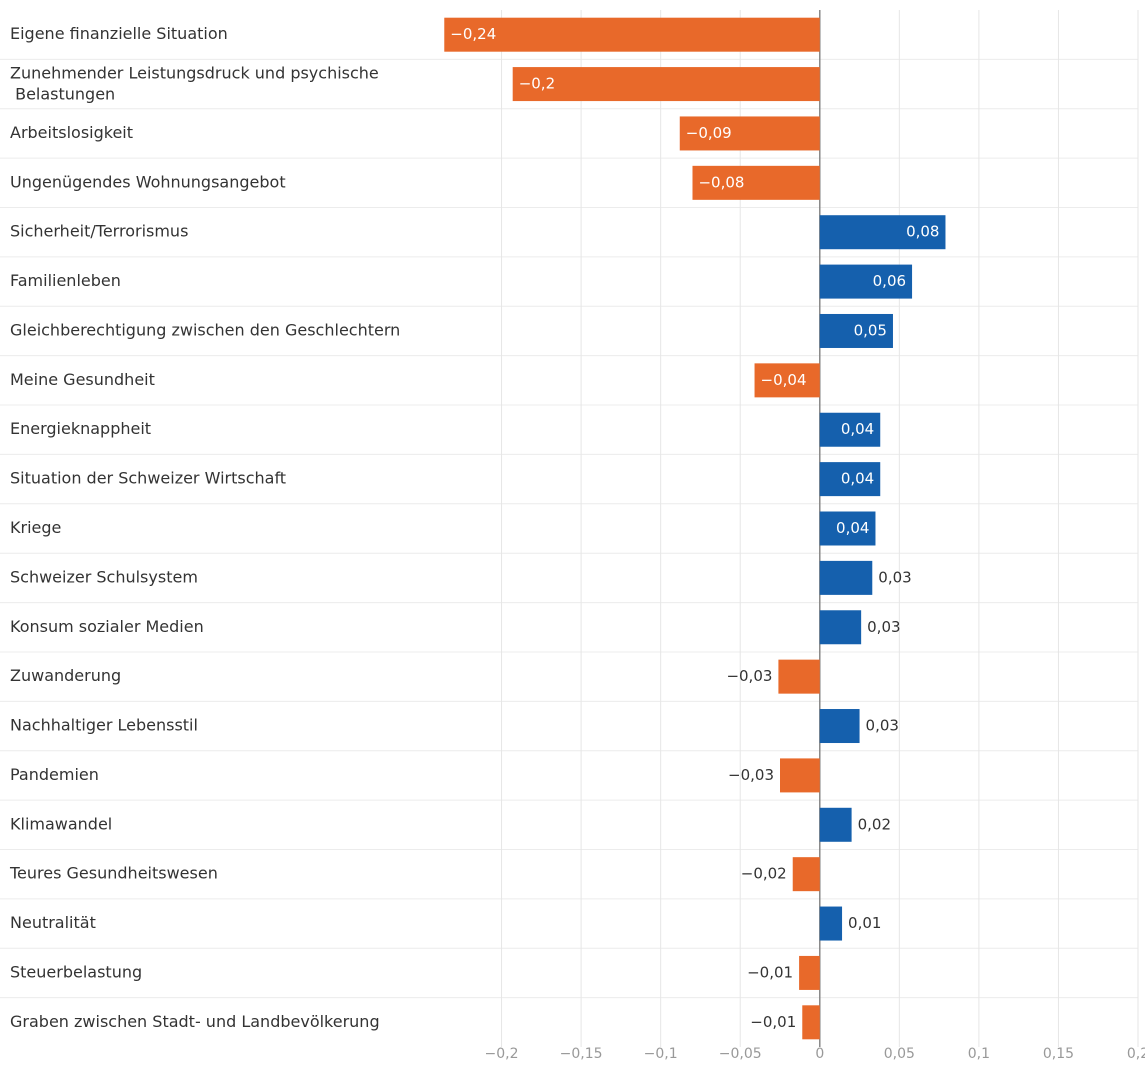 The width and height of the screenshot is (1145, 1067). Describe the element at coordinates (922, 232) in the screenshot. I see `value-label: 0,08` at that location.